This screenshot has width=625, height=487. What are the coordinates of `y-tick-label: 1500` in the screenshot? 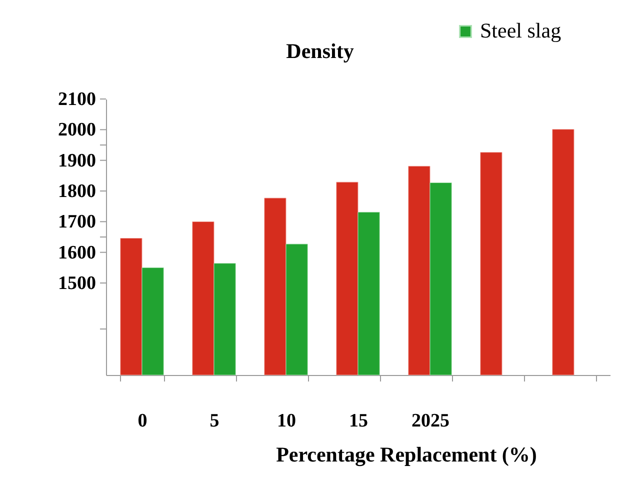 It's located at (77, 283).